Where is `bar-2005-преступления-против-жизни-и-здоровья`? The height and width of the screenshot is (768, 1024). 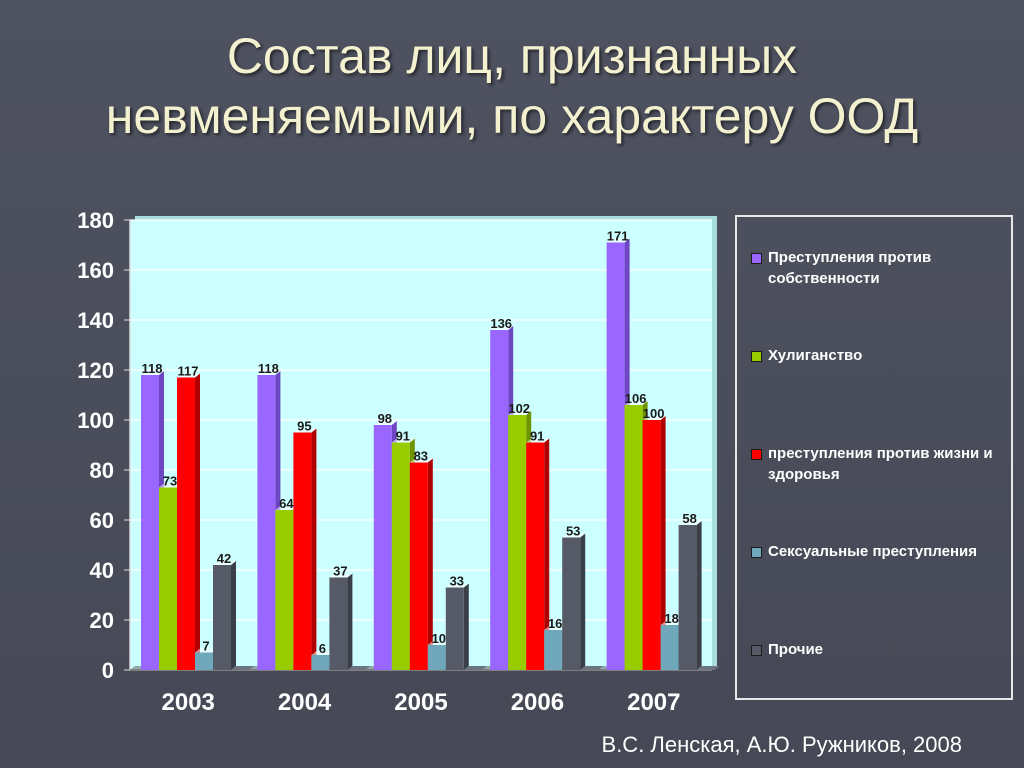 bar-2005-преступления-против-жизни-и-здоровья is located at coordinates (421, 564).